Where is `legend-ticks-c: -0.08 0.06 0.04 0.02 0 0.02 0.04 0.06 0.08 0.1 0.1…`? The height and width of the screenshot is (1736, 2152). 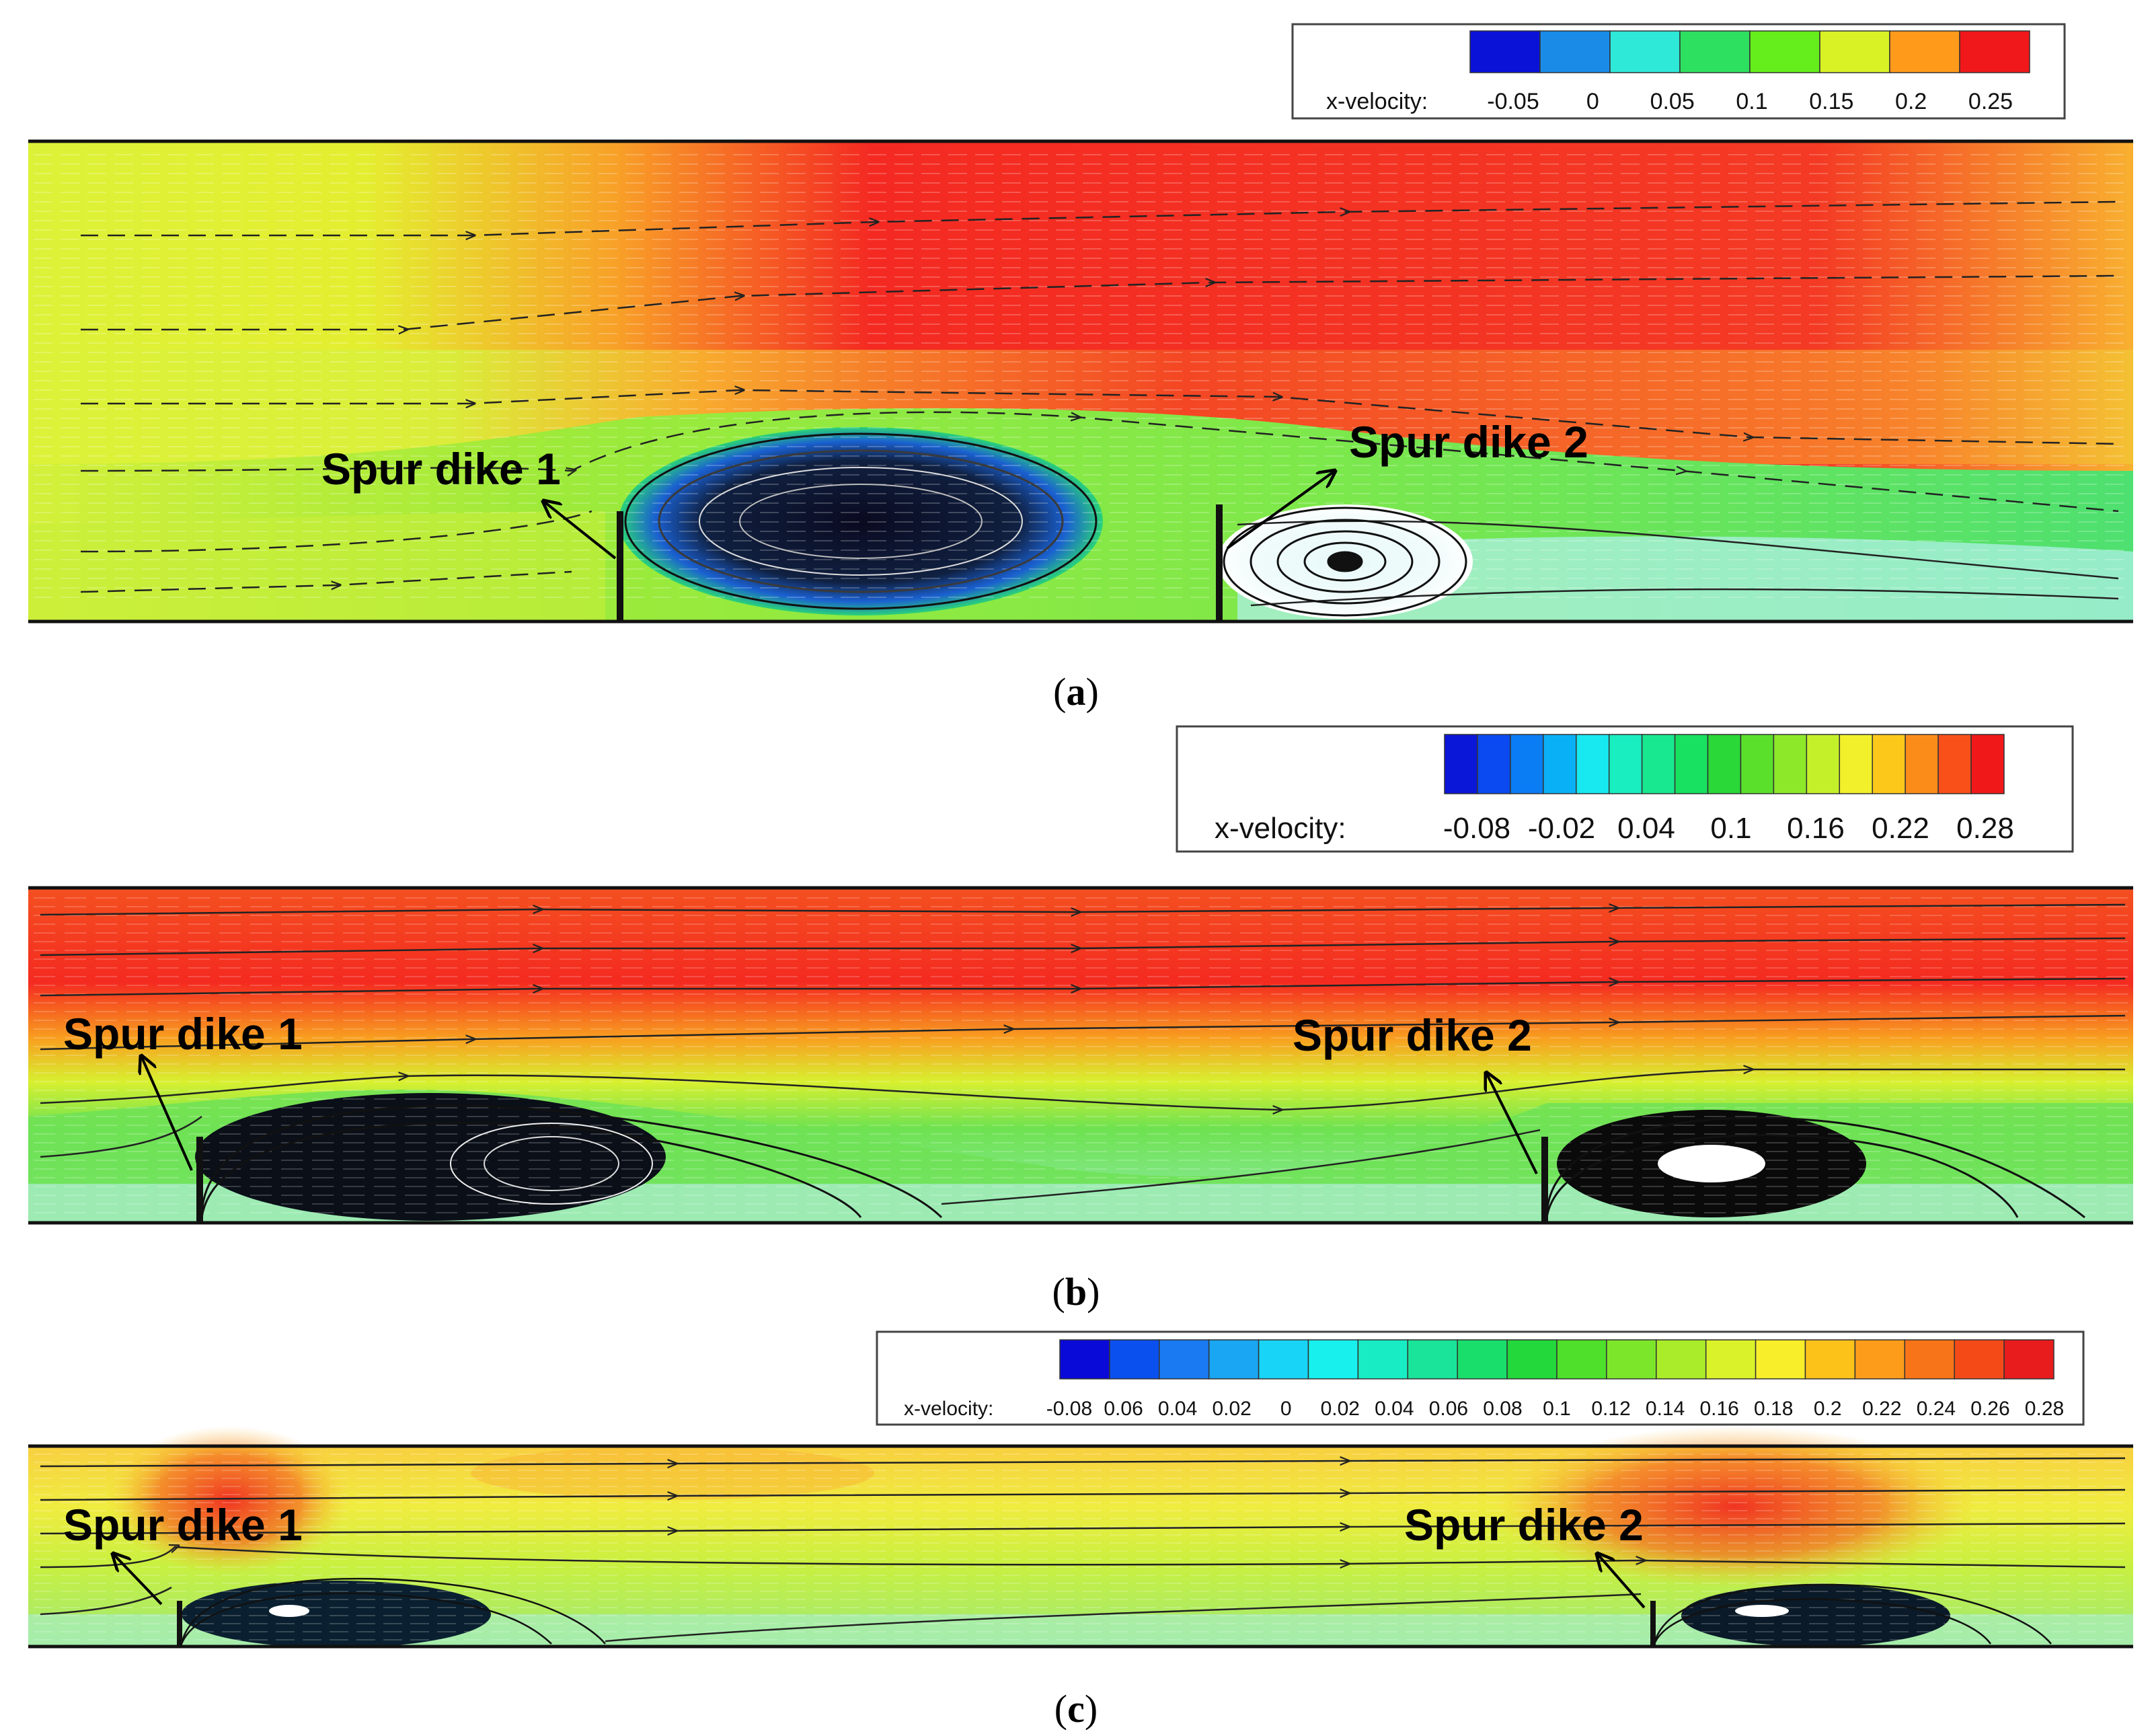 legend-ticks-c: -0.08 0.06 0.04 0.02 0 0.02 0.04 0.06 0.08 0.1 0.1… is located at coordinates (1555, 1409).